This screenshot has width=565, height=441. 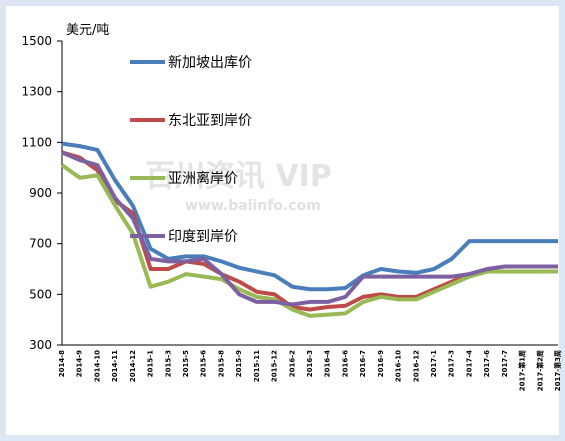 I want to click on watermark: 百川资讯 VIP, so click(x=238, y=176).